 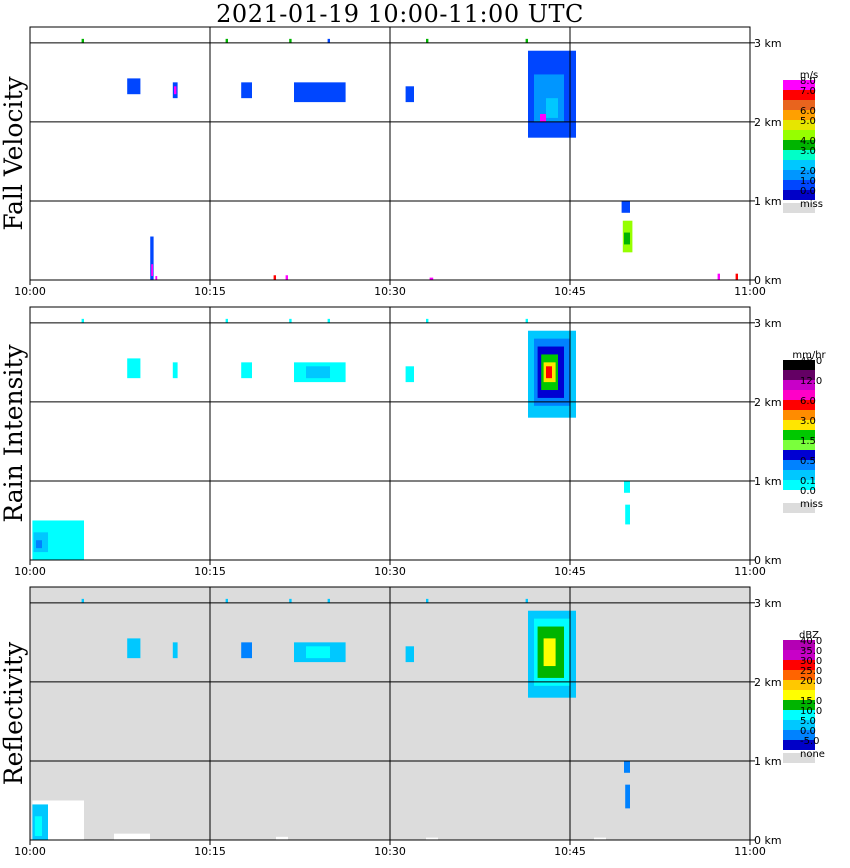 I want to click on legend-label: 7.0, so click(x=808, y=91).